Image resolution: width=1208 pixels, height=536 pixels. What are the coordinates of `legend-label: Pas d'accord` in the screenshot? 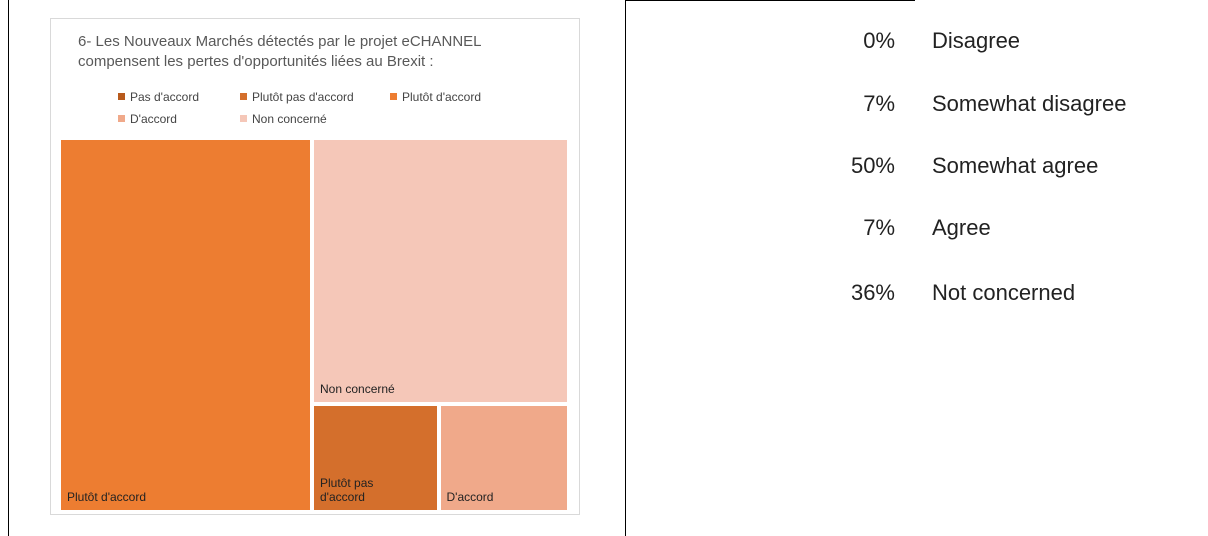 It's located at (164, 97).